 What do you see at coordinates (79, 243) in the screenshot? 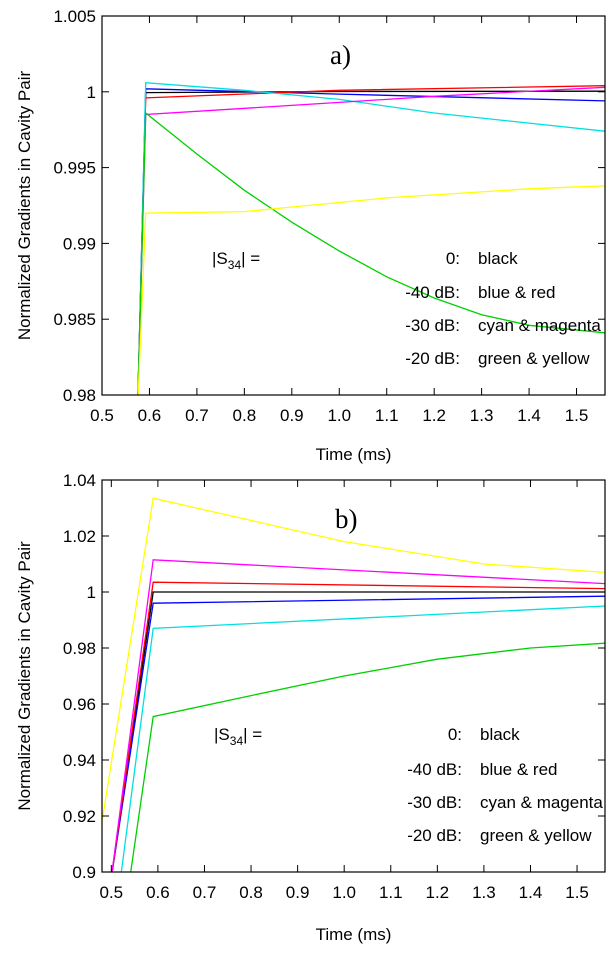
I see `y-tick-label: 0.99` at bounding box center [79, 243].